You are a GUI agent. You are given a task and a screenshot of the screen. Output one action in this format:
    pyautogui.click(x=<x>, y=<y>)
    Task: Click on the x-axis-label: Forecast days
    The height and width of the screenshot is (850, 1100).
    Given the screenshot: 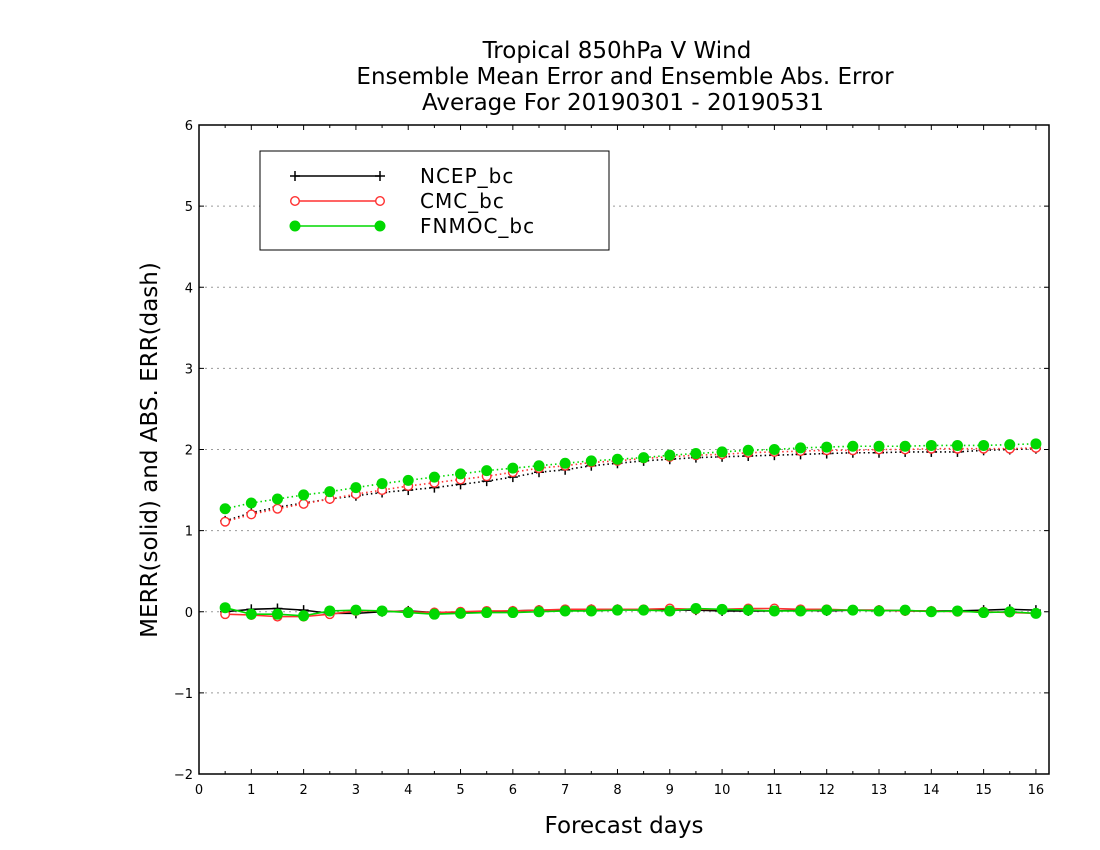 What is the action you would take?
    pyautogui.click(x=624, y=826)
    